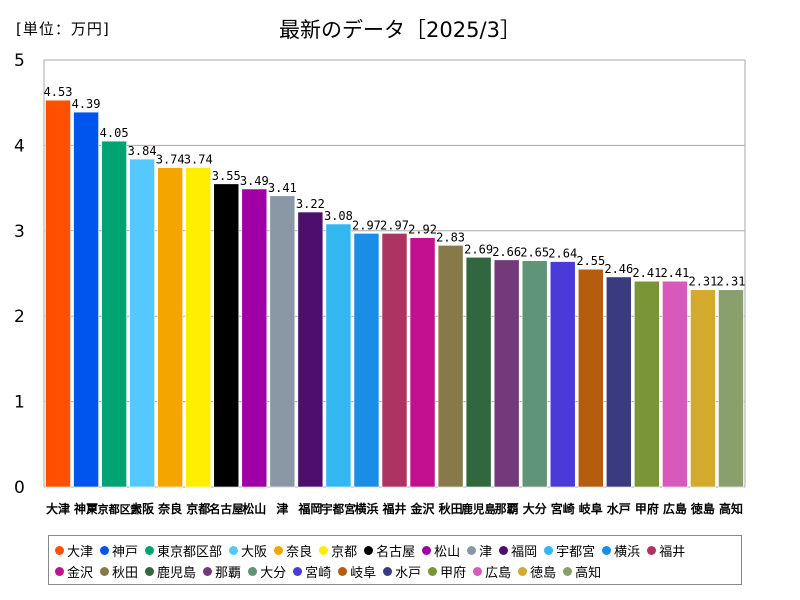  Describe the element at coordinates (86, 104) in the screenshot. I see `data-label: 4.39` at that location.